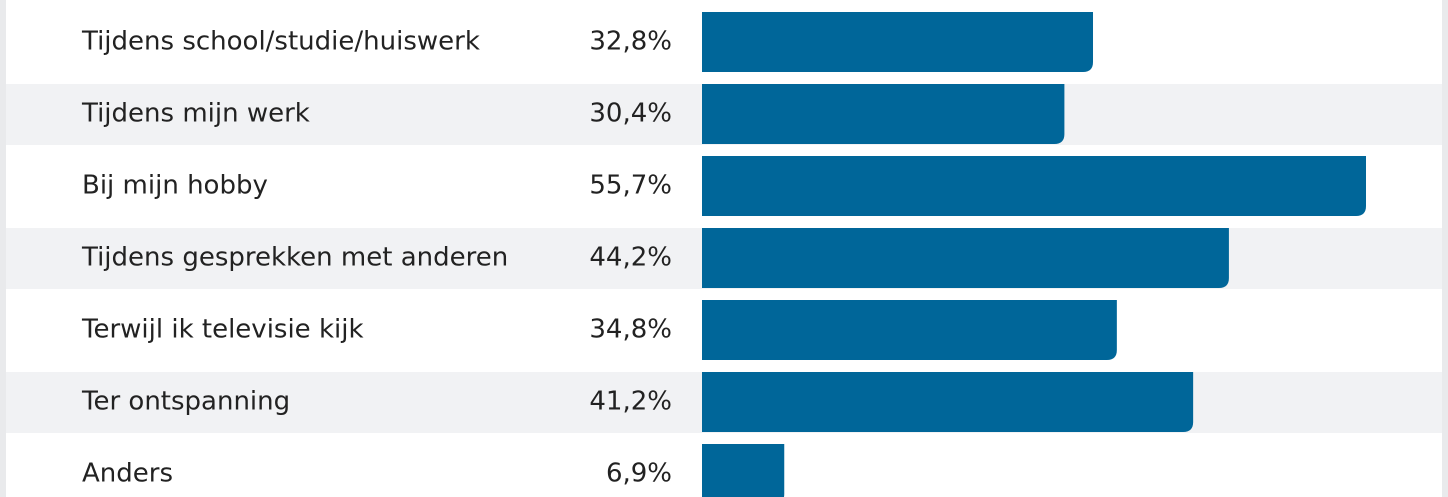  I want to click on value-label: 32,8%, so click(630, 42).